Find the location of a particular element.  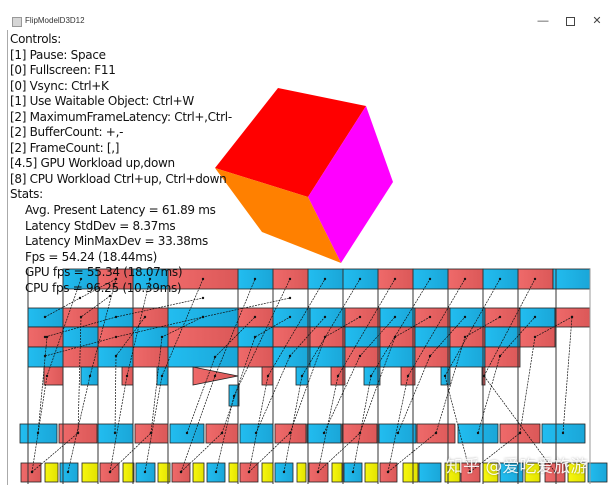

maximize-button is located at coordinates (570, 21).